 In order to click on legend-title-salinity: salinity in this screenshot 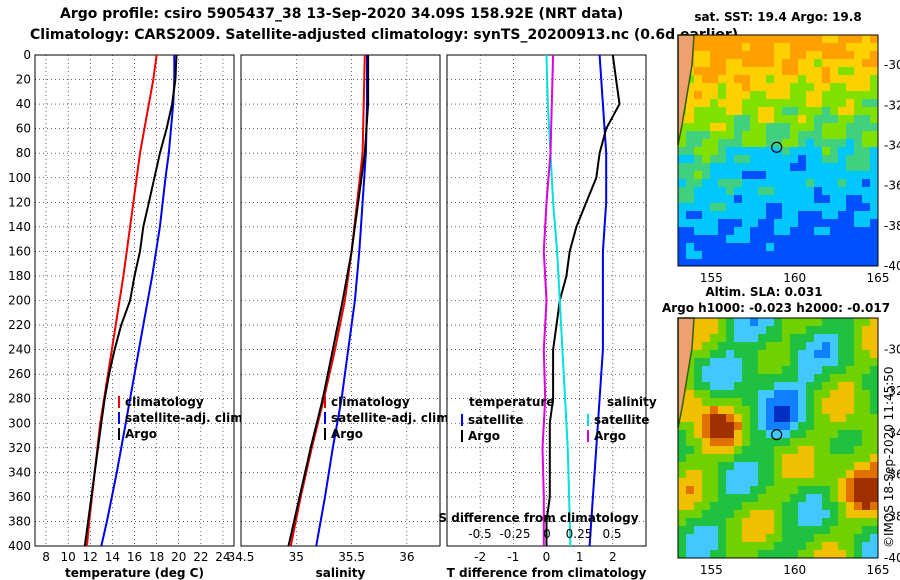, I will do `click(632, 402)`.